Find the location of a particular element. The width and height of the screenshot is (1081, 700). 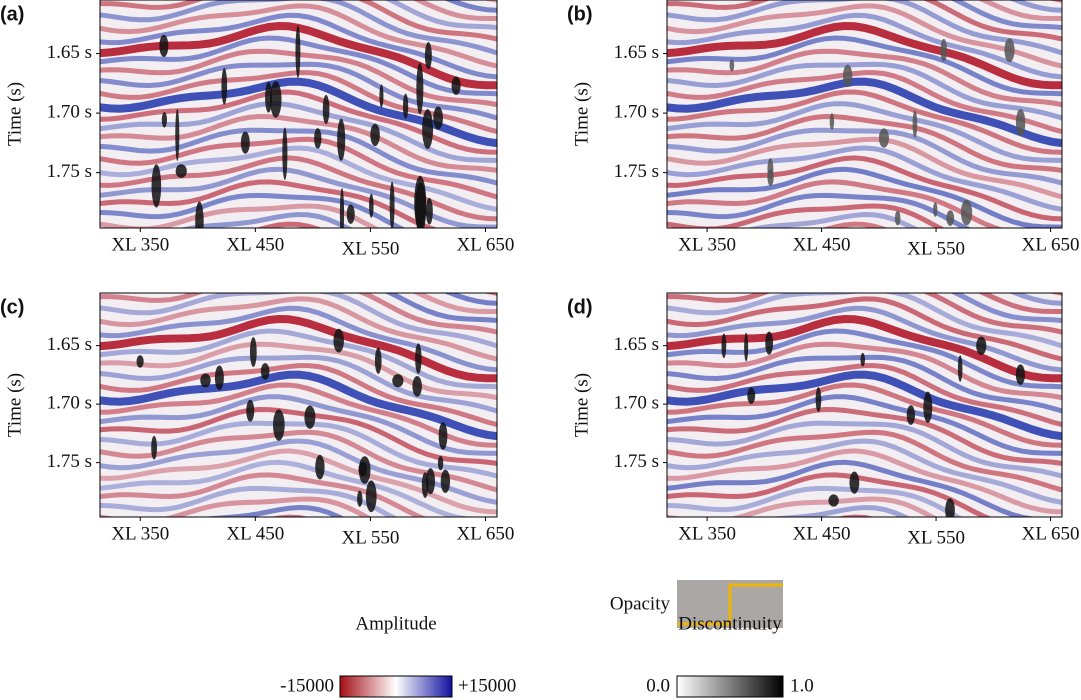

discontinuity-label: Discontinuity is located at coordinates (730, 623).